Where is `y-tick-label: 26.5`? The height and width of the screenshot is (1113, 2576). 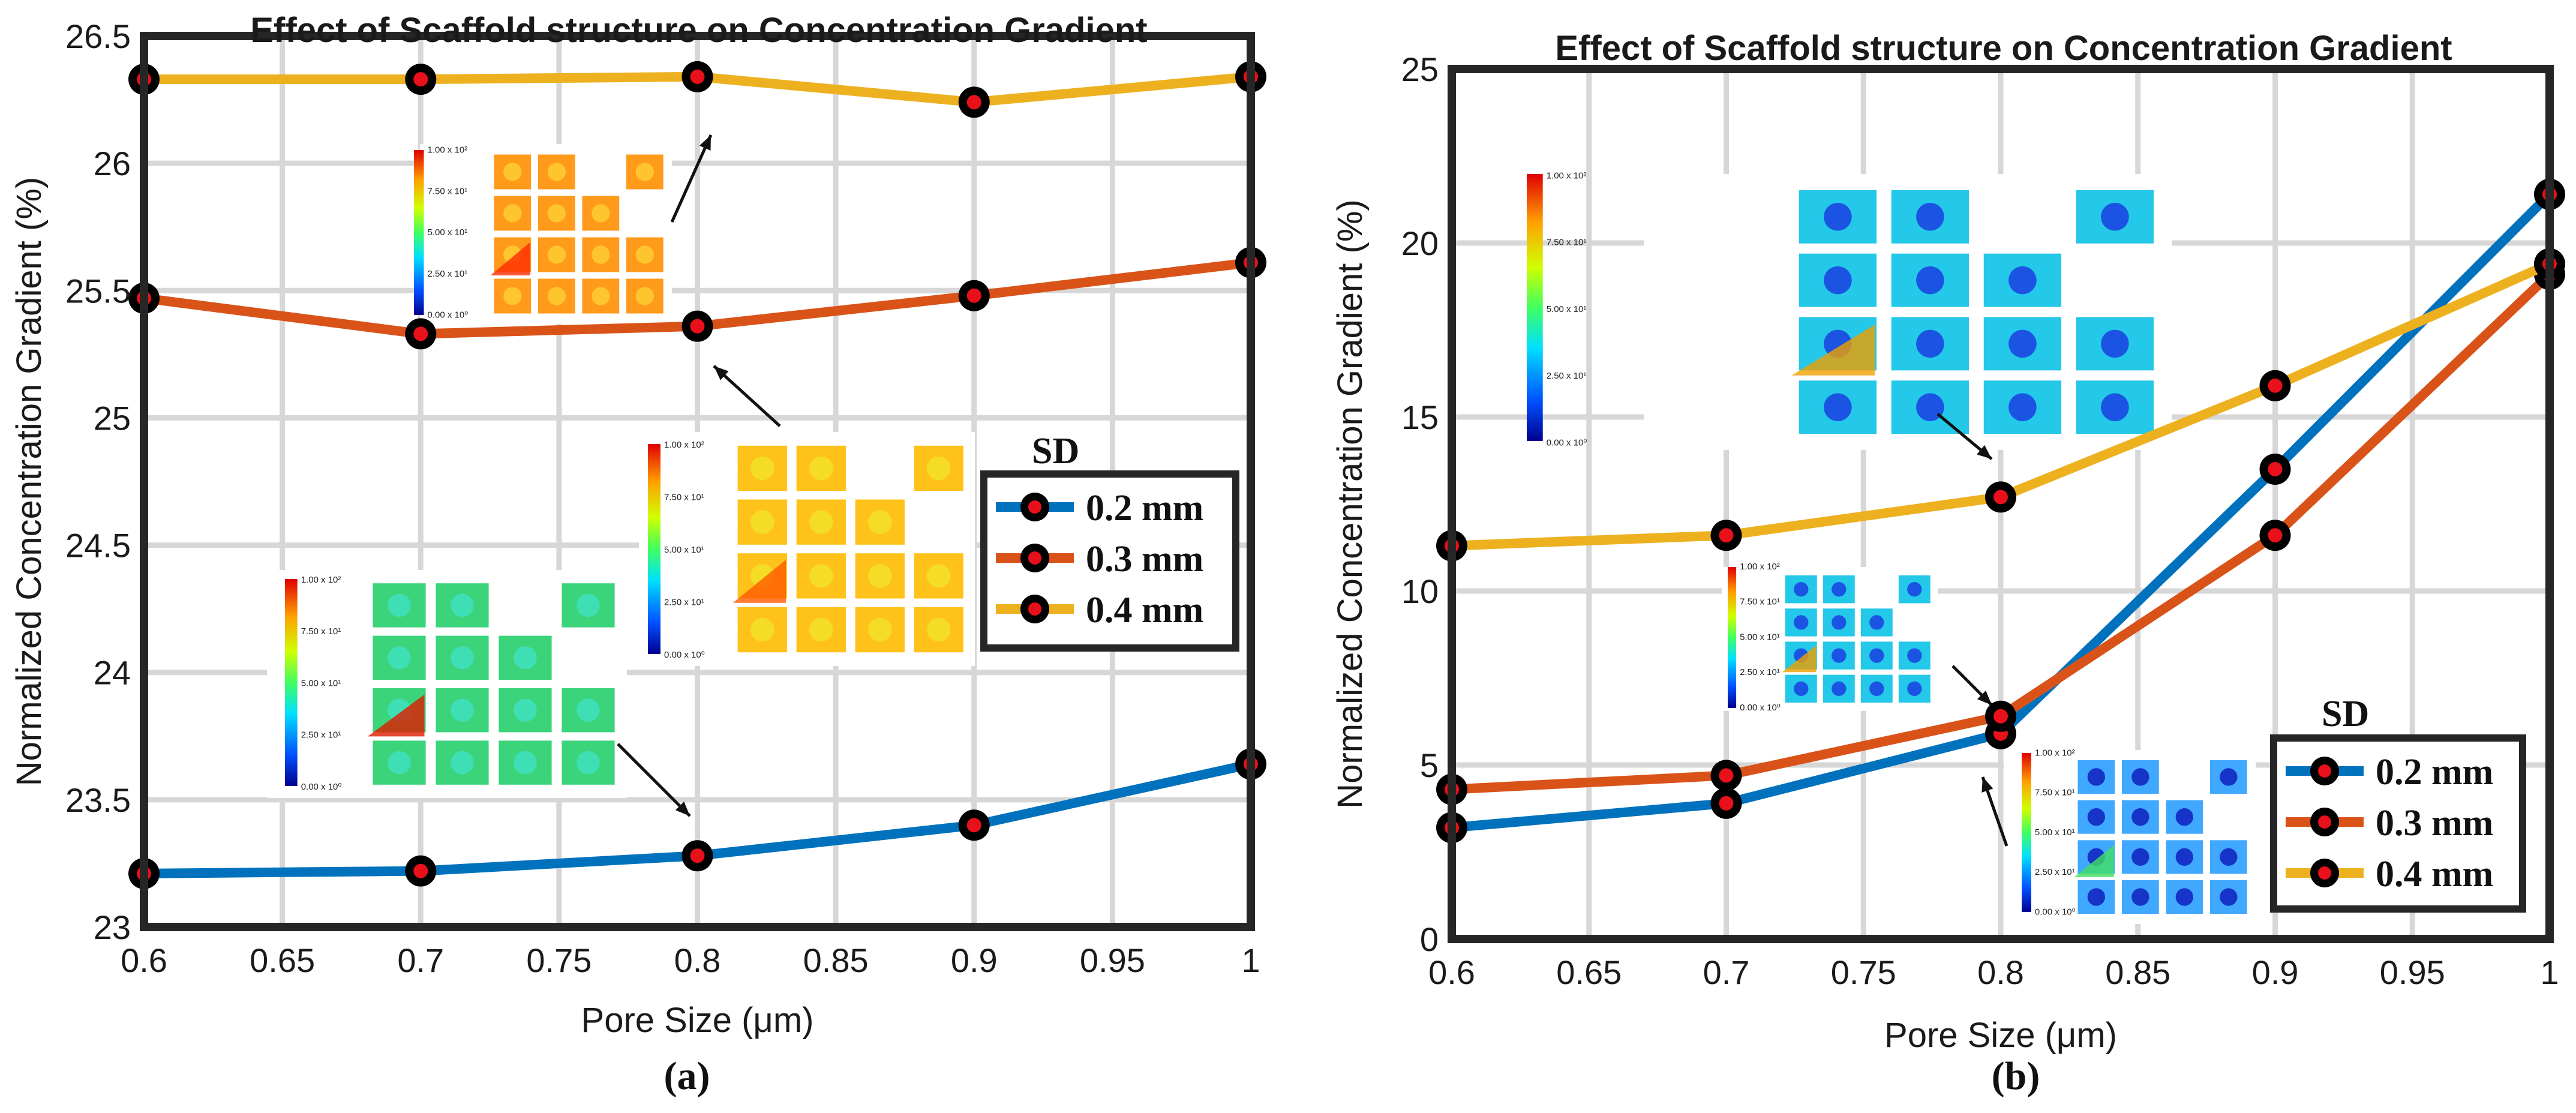 y-tick-label: 26.5 is located at coordinates (98, 36).